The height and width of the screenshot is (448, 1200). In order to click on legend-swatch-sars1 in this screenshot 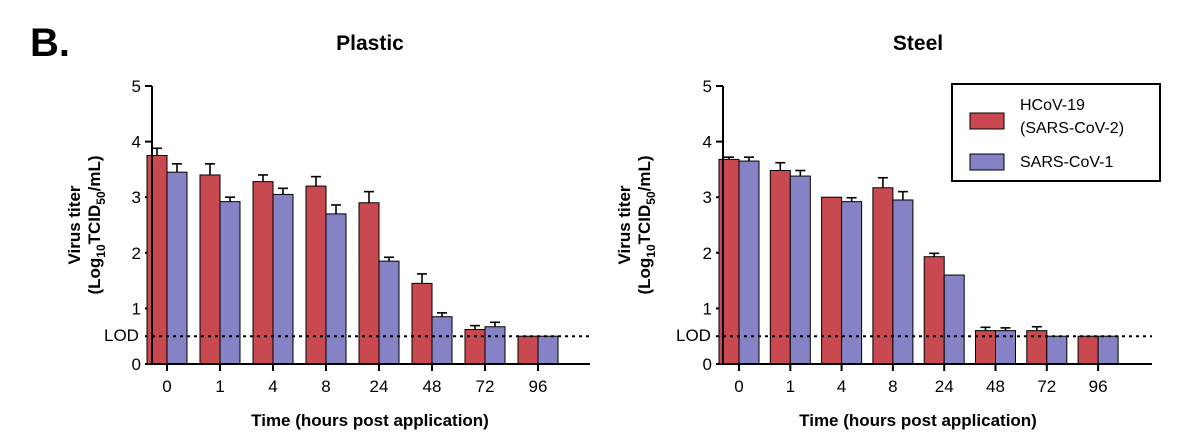, I will do `click(987, 162)`.